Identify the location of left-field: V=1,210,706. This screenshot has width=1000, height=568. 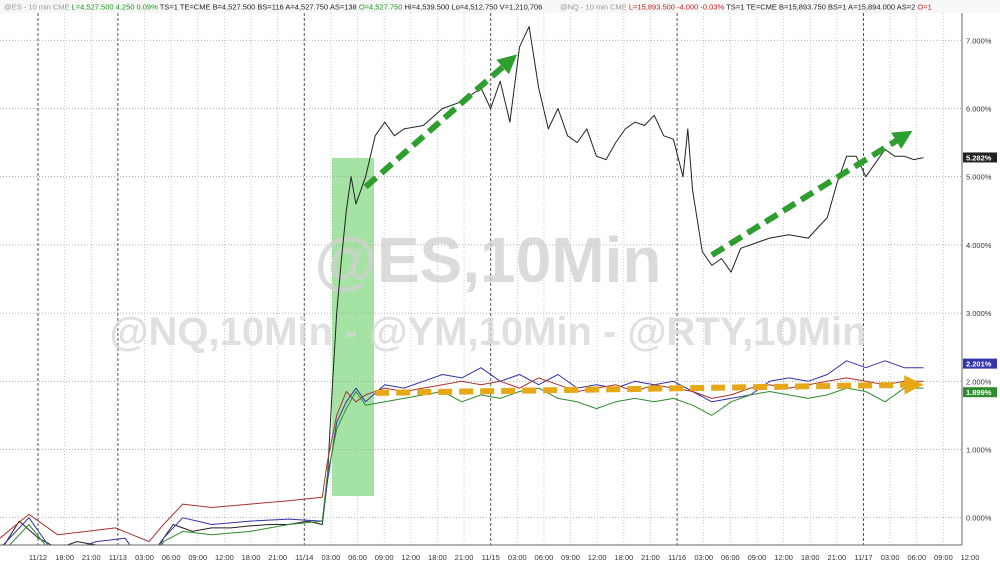
(520, 7).